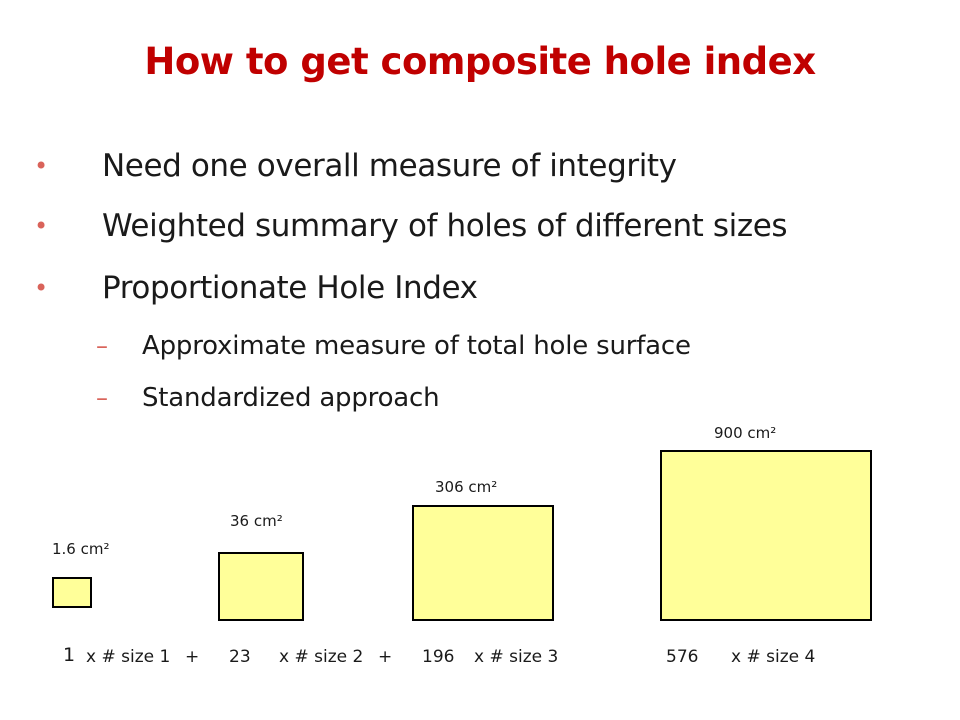 The width and height of the screenshot is (960, 720). I want to click on bullet-text: Need one overall measure of integrity, so click(389, 166).